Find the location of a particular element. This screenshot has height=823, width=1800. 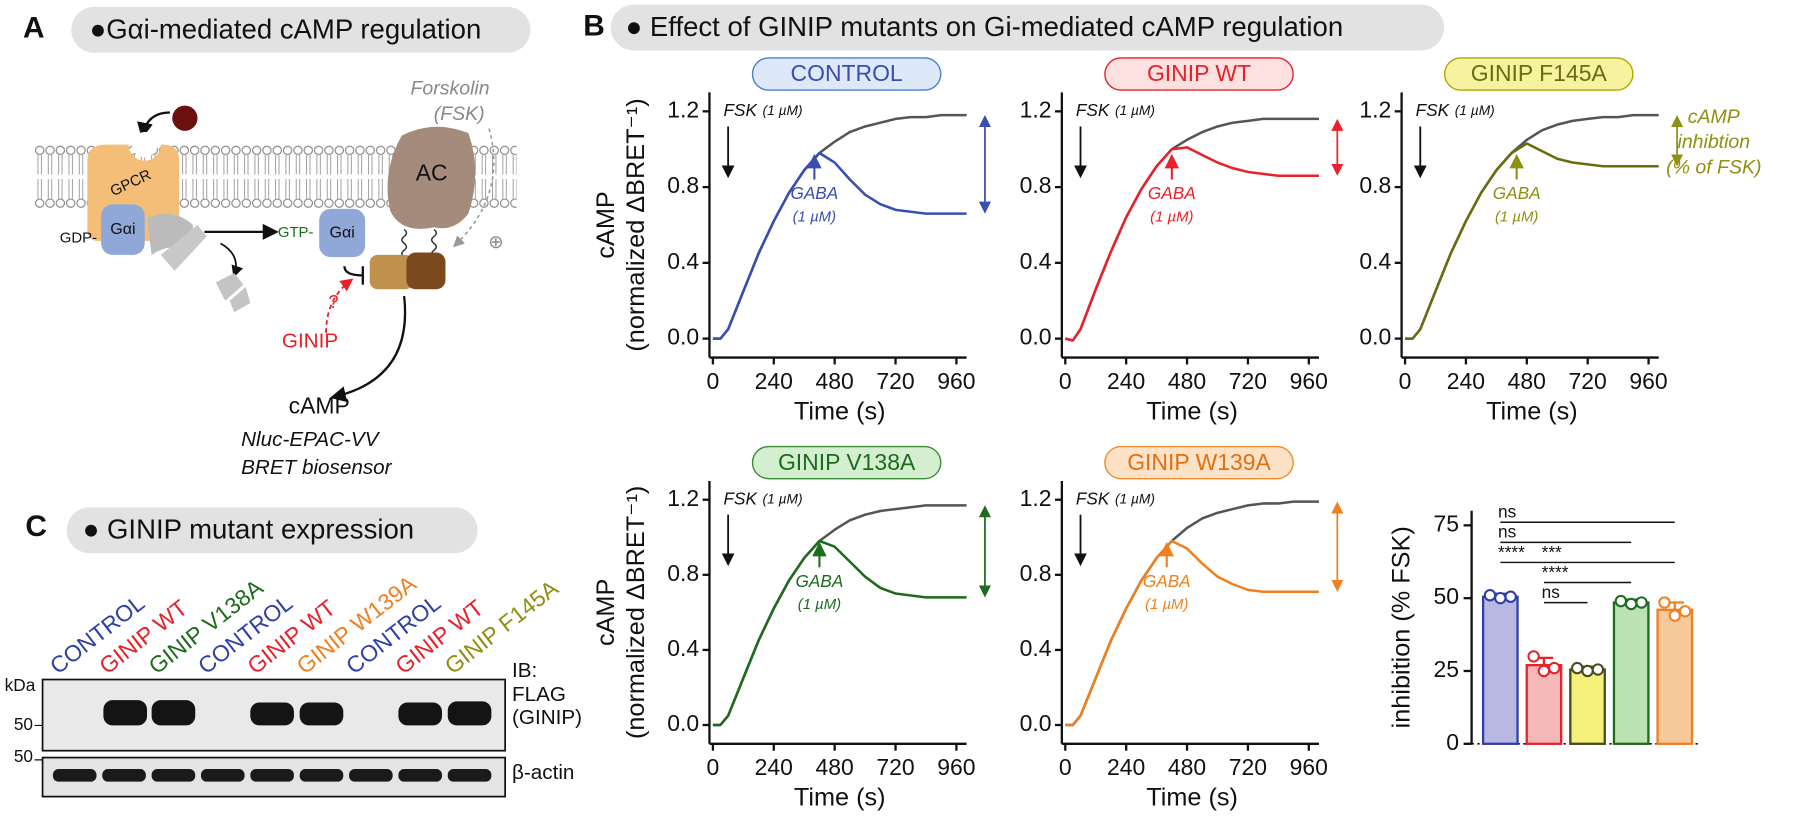

comparison-label: *** is located at coordinates (1552, 552).